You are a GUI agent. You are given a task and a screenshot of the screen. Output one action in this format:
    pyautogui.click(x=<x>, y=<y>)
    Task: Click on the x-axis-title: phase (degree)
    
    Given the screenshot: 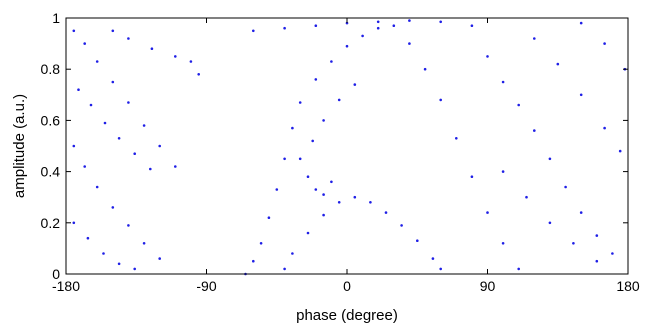 What is the action you would take?
    pyautogui.click(x=347, y=315)
    